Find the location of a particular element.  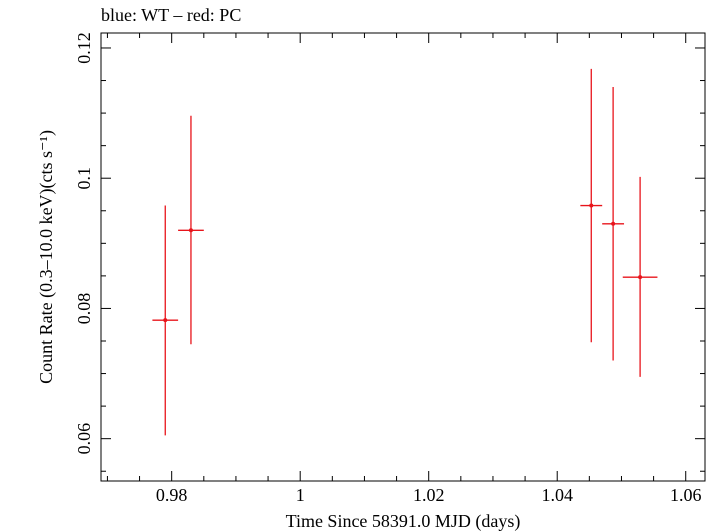

x-axis-label: Time Since 58391.0 MJD (days) is located at coordinates (403, 521).